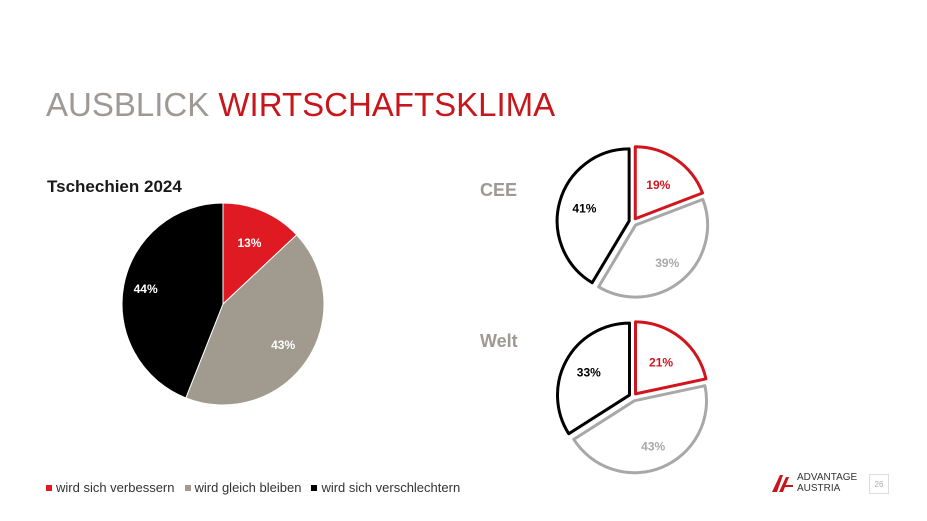 This screenshot has width=927, height=521. I want to click on legend-label: wird sich verbessern, so click(115, 487).